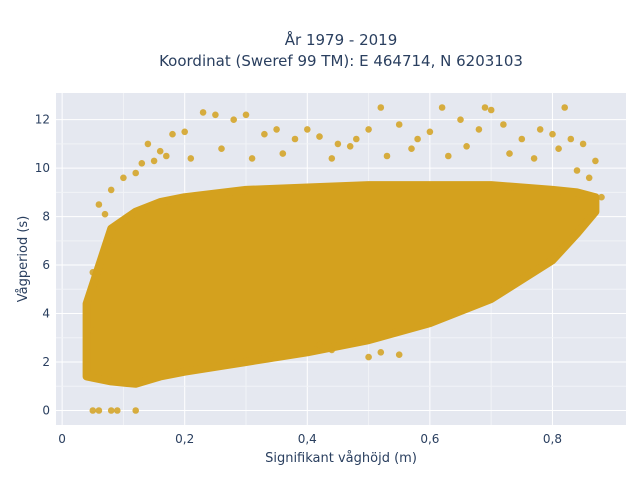  I want to click on x-tick-label: 0,2, so click(184, 439).